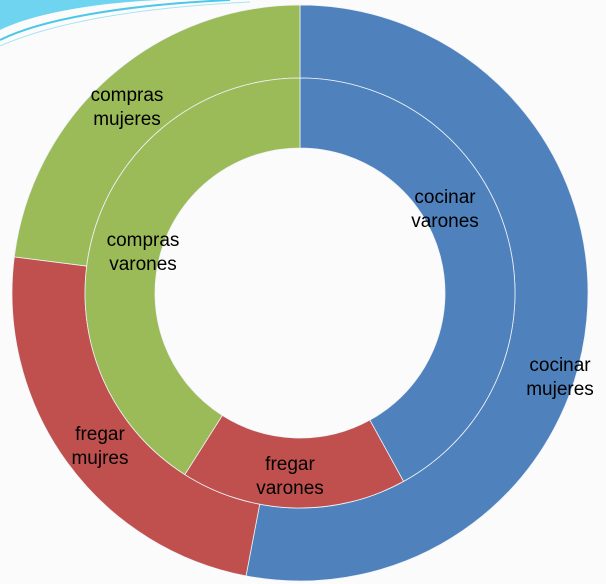  I want to click on slice-label: cocinar varones, so click(445, 209).